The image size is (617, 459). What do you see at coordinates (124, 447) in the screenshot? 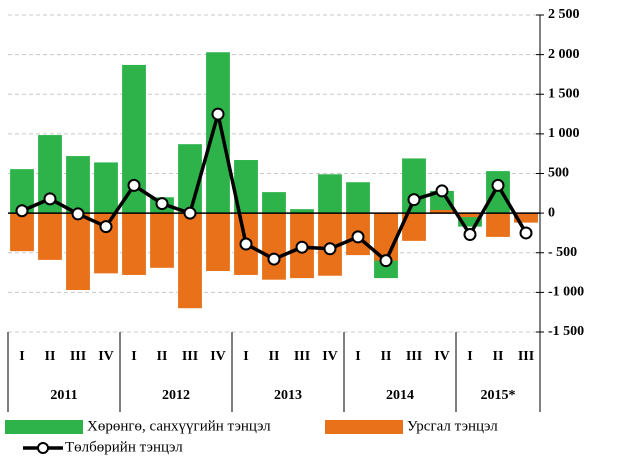
I see `legend-label: Төлбөрийн тэнцэл` at bounding box center [124, 447].